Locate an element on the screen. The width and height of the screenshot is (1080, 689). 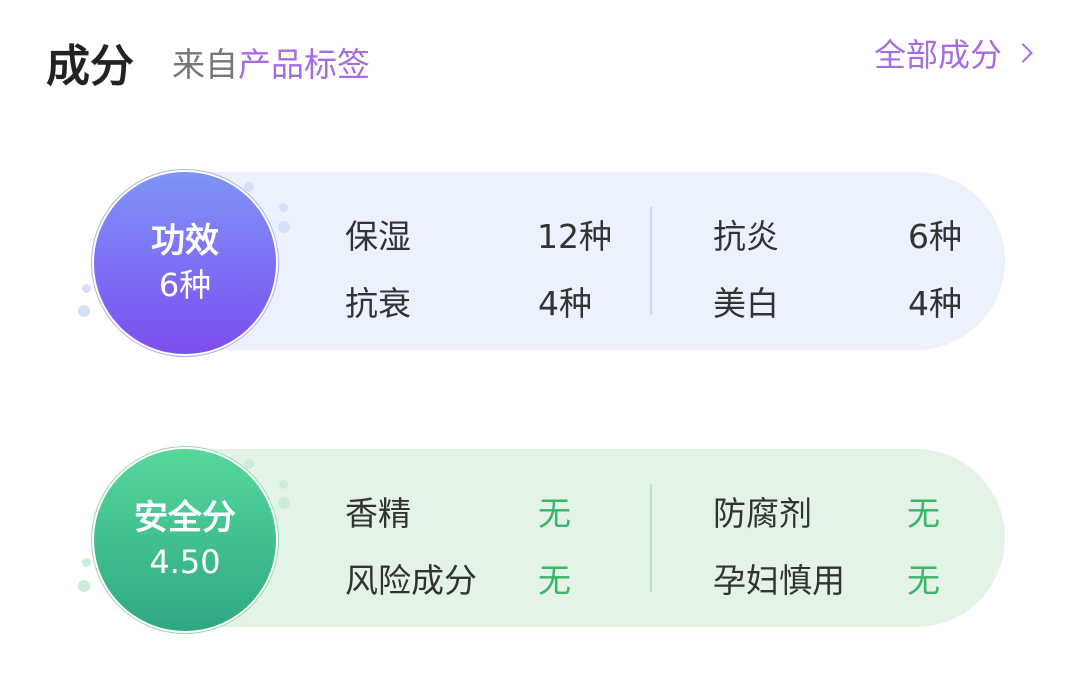
source-prefix: 来自 is located at coordinates (205, 64).